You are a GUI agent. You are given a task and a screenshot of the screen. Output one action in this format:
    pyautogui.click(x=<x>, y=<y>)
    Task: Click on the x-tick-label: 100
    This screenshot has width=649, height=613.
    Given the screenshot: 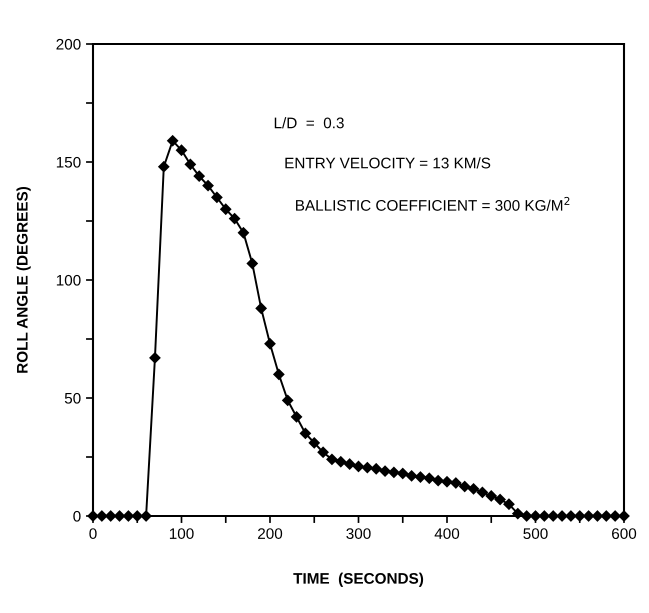 What is the action you would take?
    pyautogui.click(x=182, y=534)
    